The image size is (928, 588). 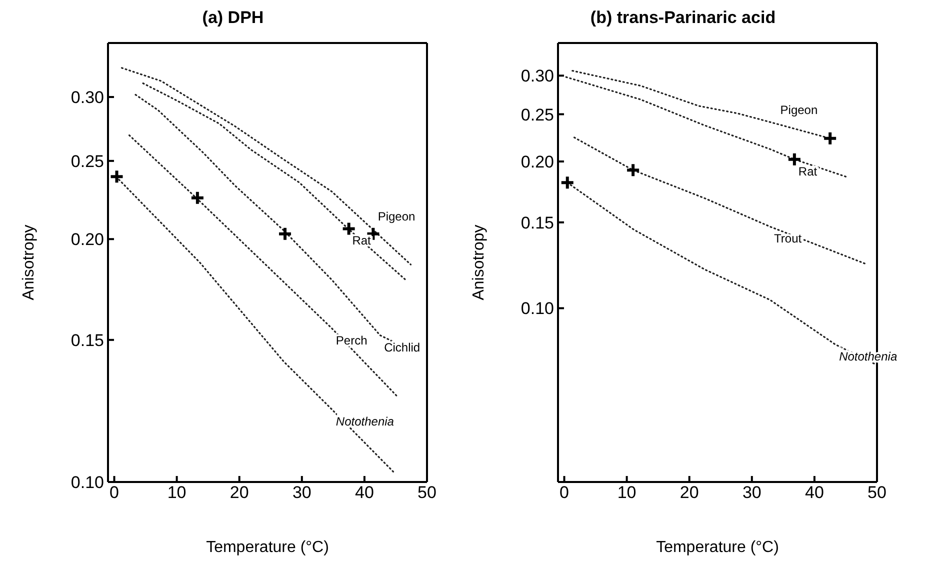 What do you see at coordinates (808, 171) in the screenshot?
I see `series-label: Rat` at bounding box center [808, 171].